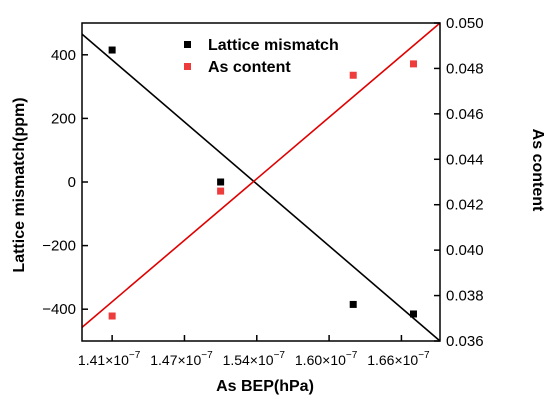  I want to click on x-tick-label-1: 1.47×10⁻⁷, so click(181, 359).